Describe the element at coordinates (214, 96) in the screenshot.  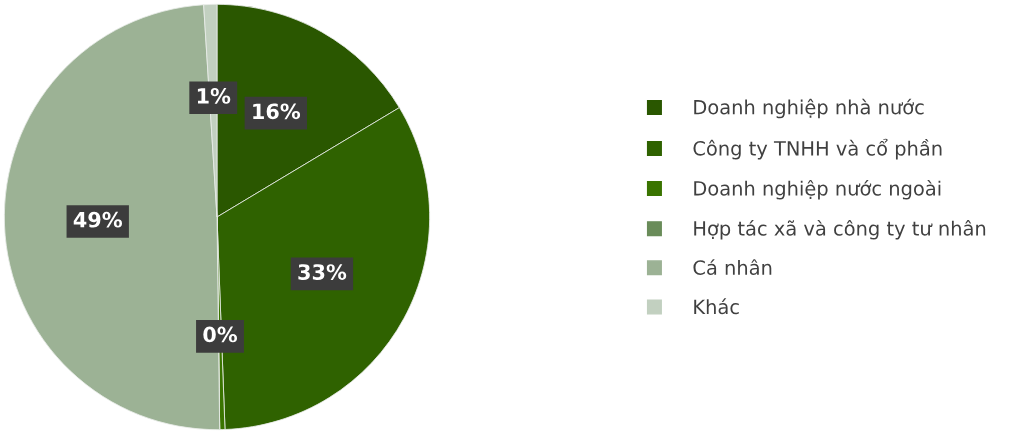
I see `data-label: 1%` at that location.